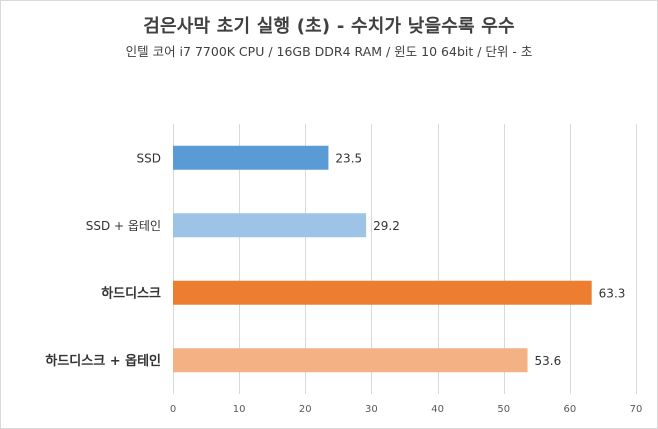 Image resolution: width=658 pixels, height=429 pixels. Describe the element at coordinates (437, 409) in the screenshot. I see `x-tick-label: 40` at that location.